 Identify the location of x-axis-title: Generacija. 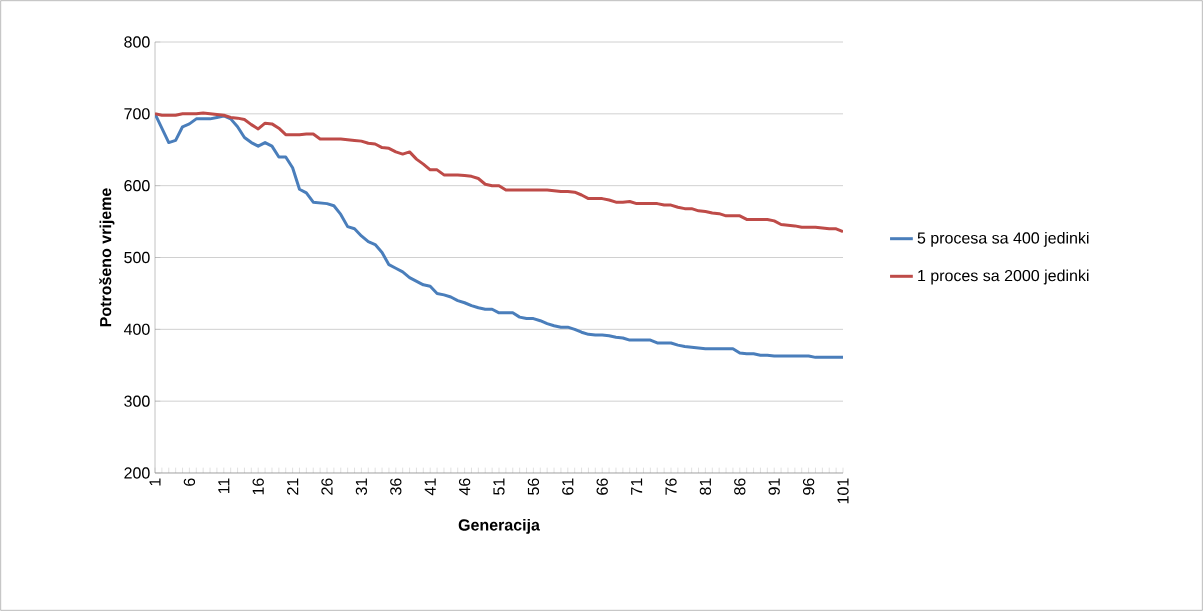
(499, 526).